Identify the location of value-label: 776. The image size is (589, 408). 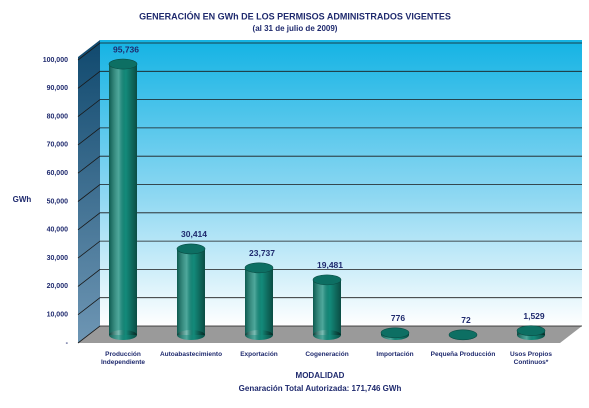
(398, 318).